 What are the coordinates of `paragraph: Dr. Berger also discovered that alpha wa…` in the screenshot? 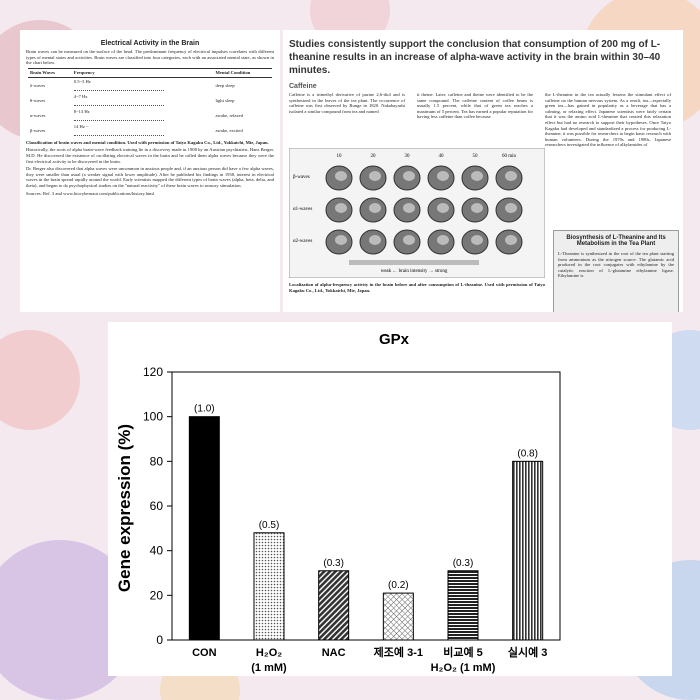 It's located at (150, 177).